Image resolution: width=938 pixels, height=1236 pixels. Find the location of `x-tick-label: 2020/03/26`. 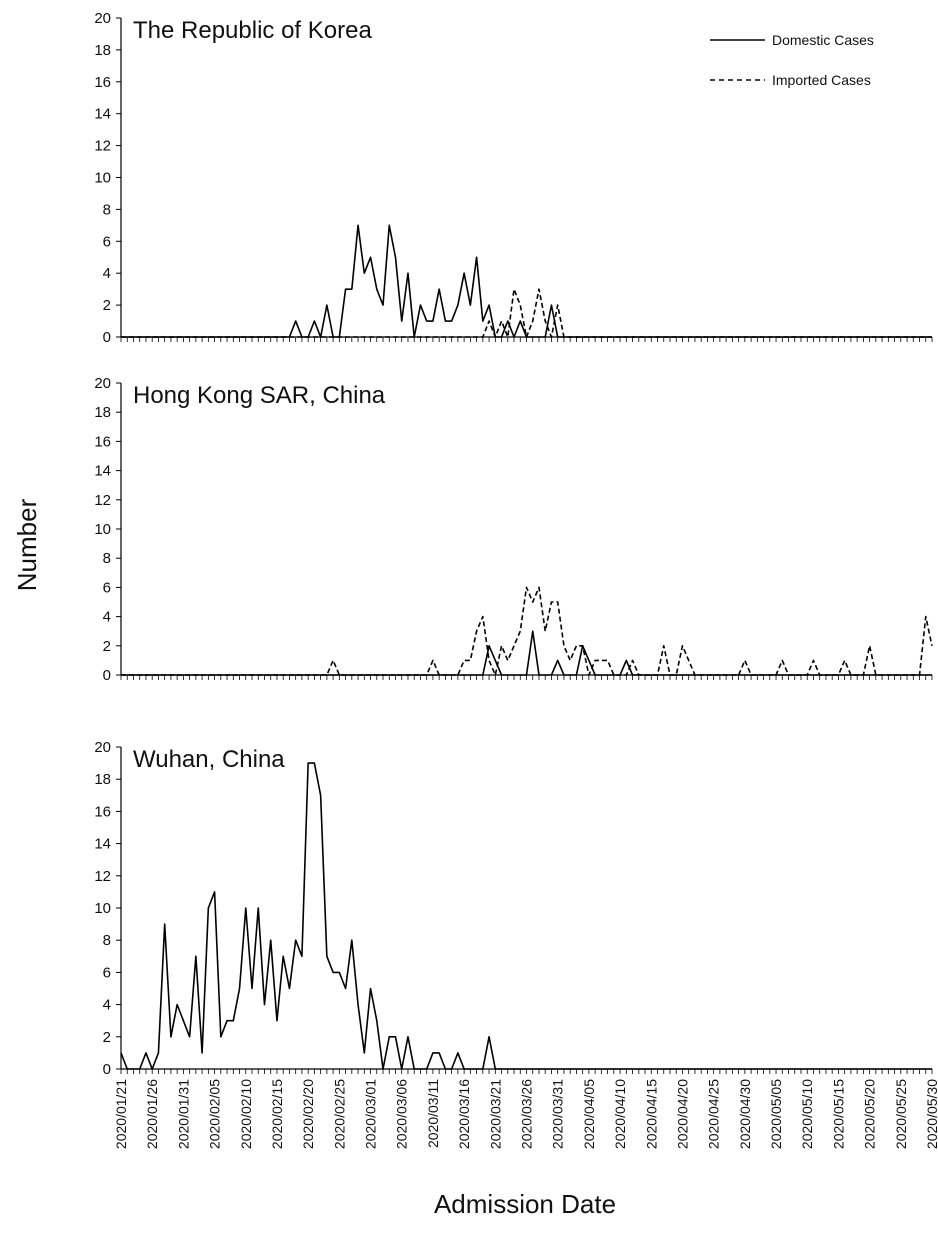

x-tick-label: 2020/03/26 is located at coordinates (527, 1114).